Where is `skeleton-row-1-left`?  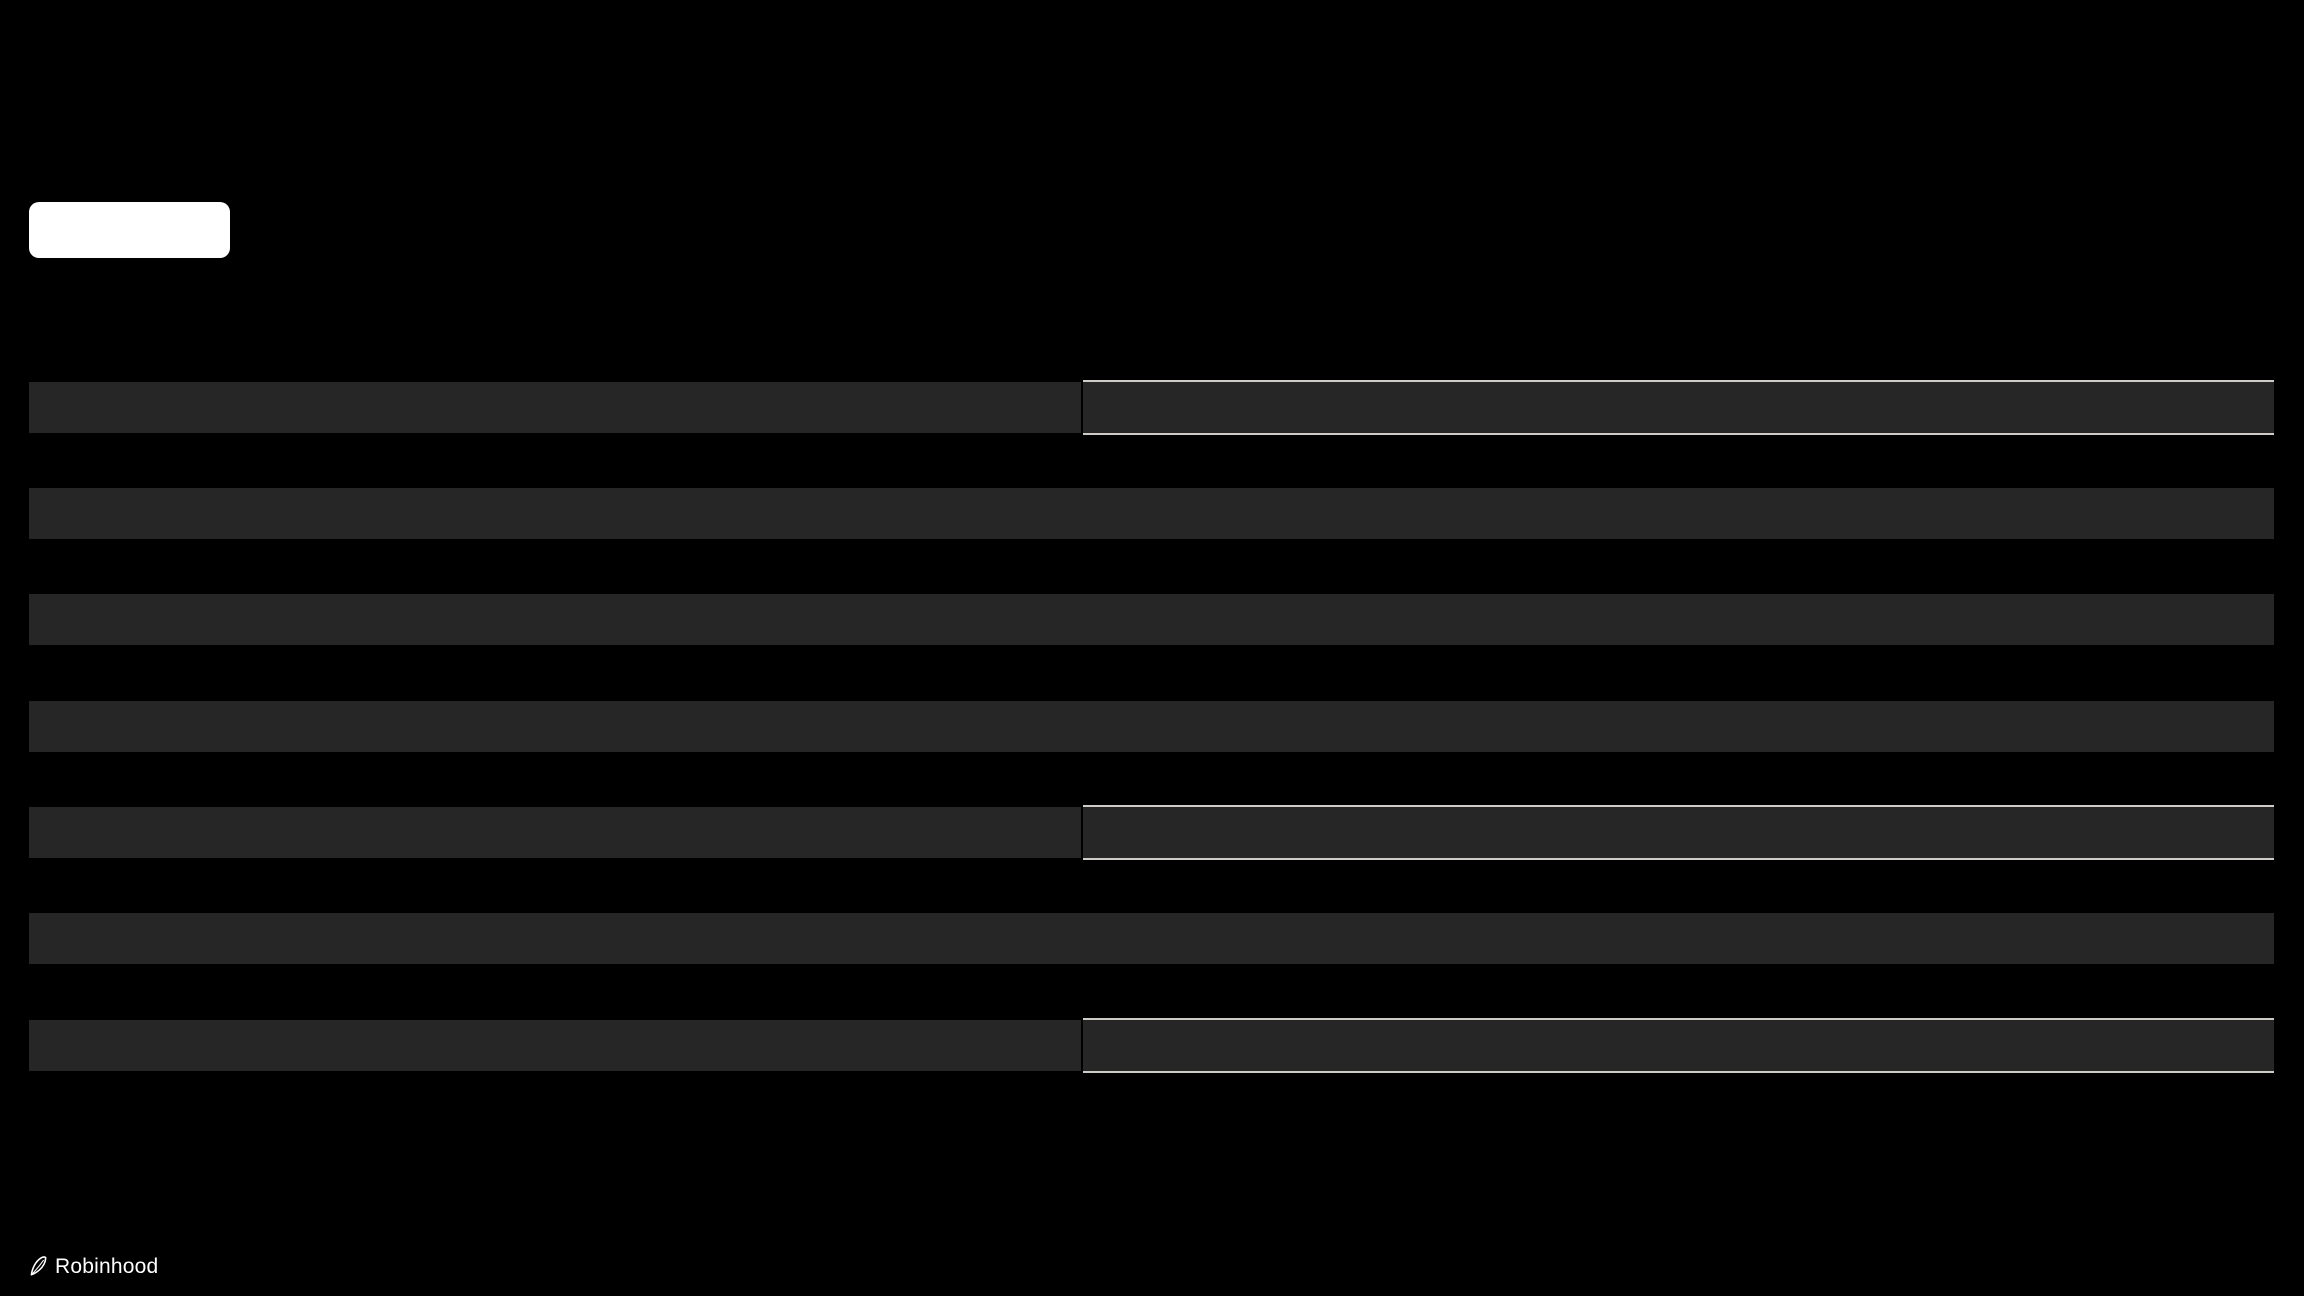 skeleton-row-1-left is located at coordinates (555, 407).